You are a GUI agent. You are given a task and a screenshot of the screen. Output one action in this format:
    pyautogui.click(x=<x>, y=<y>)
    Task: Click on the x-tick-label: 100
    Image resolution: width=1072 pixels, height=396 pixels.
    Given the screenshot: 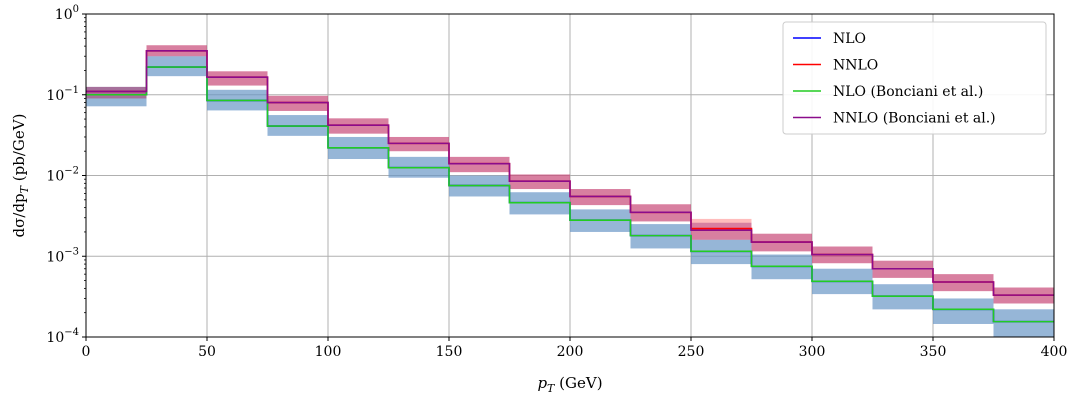 What is the action you would take?
    pyautogui.click(x=328, y=352)
    